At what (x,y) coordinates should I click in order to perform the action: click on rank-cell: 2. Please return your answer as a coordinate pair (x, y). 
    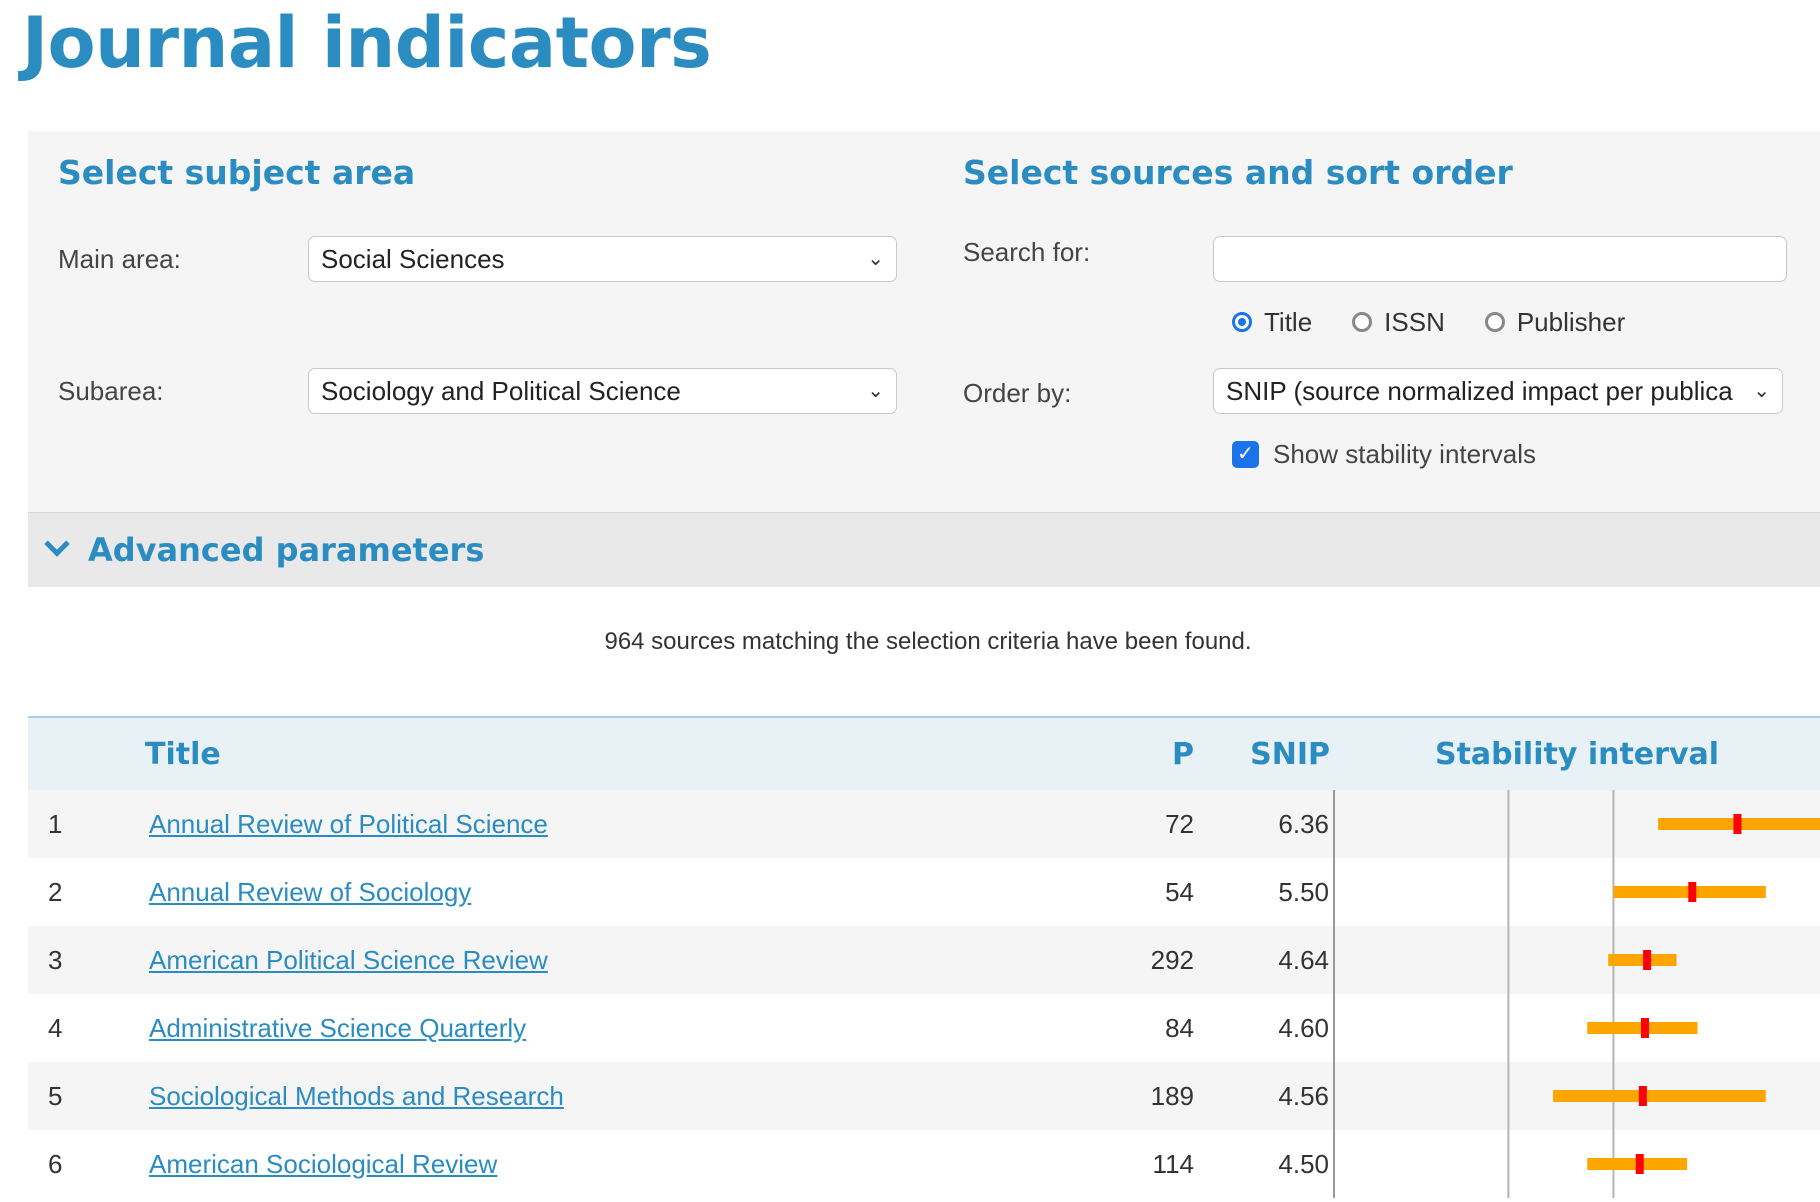
    Looking at the image, I should click on (86, 892).